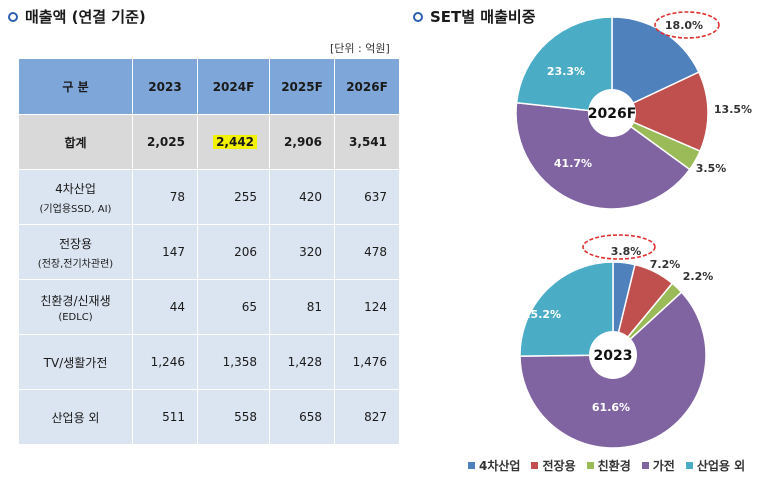 Image resolution: width=773 pixels, height=477 pixels. I want to click on table-cell: 478, so click(367, 252).